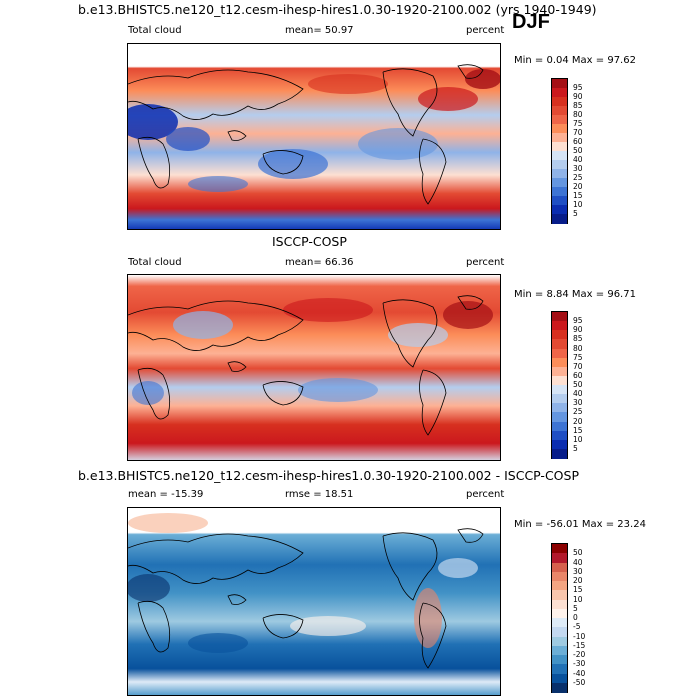 The height and width of the screenshot is (700, 700). Describe the element at coordinates (579, 673) in the screenshot. I see `colorbar-tick-label: -40` at that location.